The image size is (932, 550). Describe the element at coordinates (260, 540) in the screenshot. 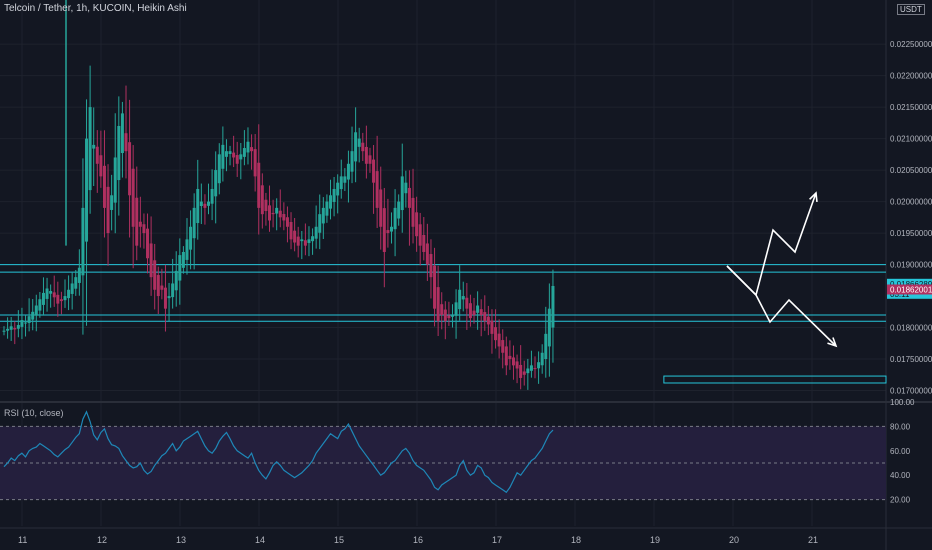

I see `time-tick-label: 14` at that location.